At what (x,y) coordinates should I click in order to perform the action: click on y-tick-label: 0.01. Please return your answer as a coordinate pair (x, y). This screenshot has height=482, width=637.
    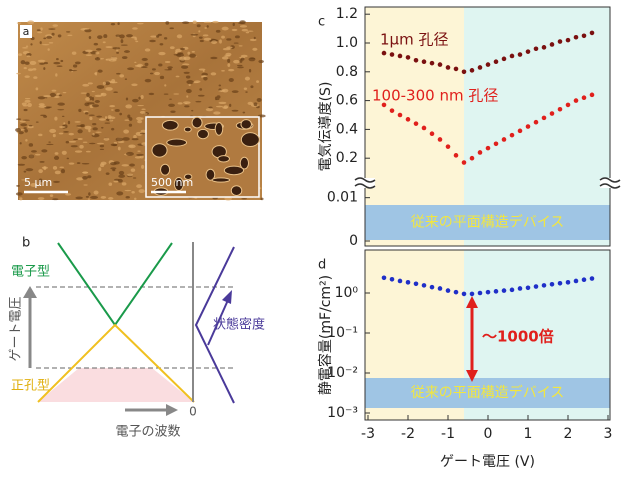
    Looking at the image, I should click on (342, 198).